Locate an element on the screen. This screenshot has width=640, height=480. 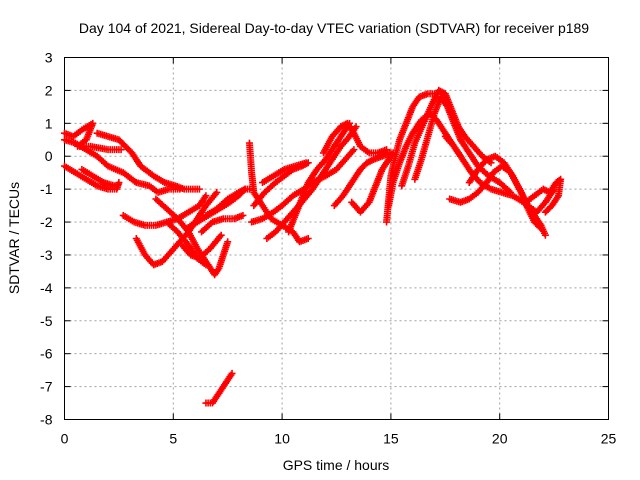
x-axis-label: GPS time / hours is located at coordinates (336, 465).